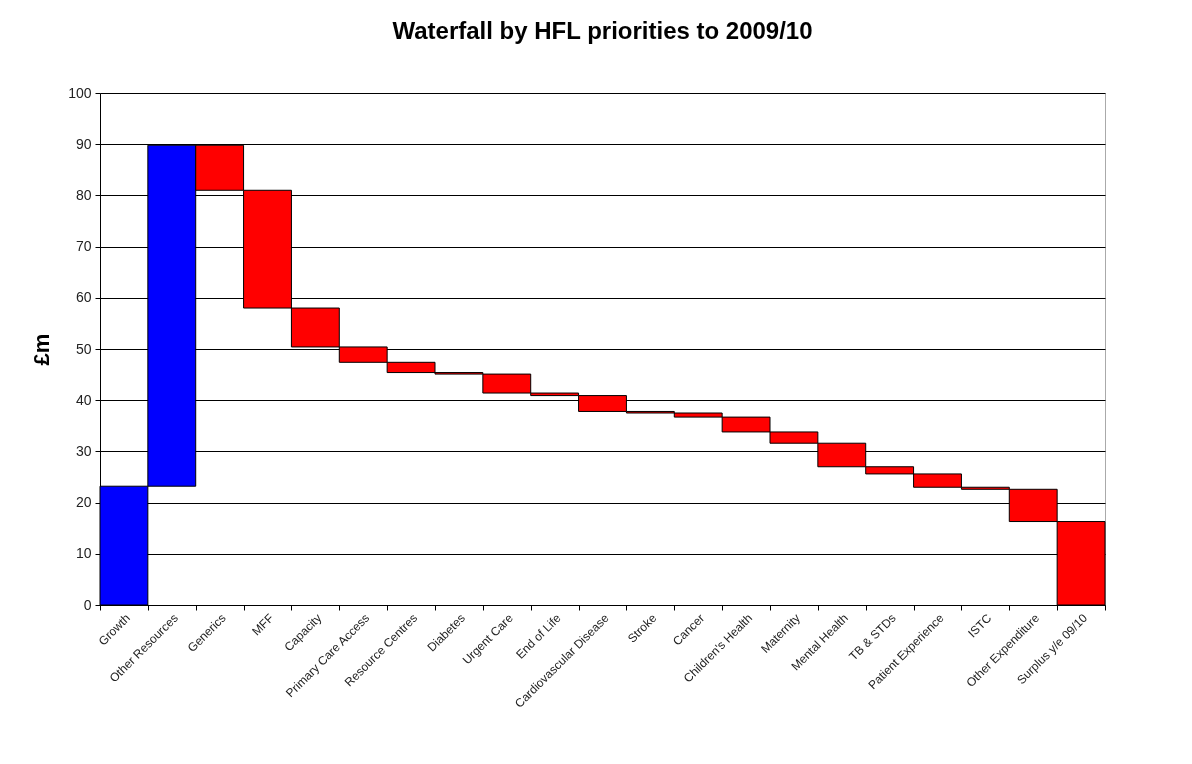  What do you see at coordinates (83, 246) in the screenshot?
I see `y-tick-label: 70` at bounding box center [83, 246].